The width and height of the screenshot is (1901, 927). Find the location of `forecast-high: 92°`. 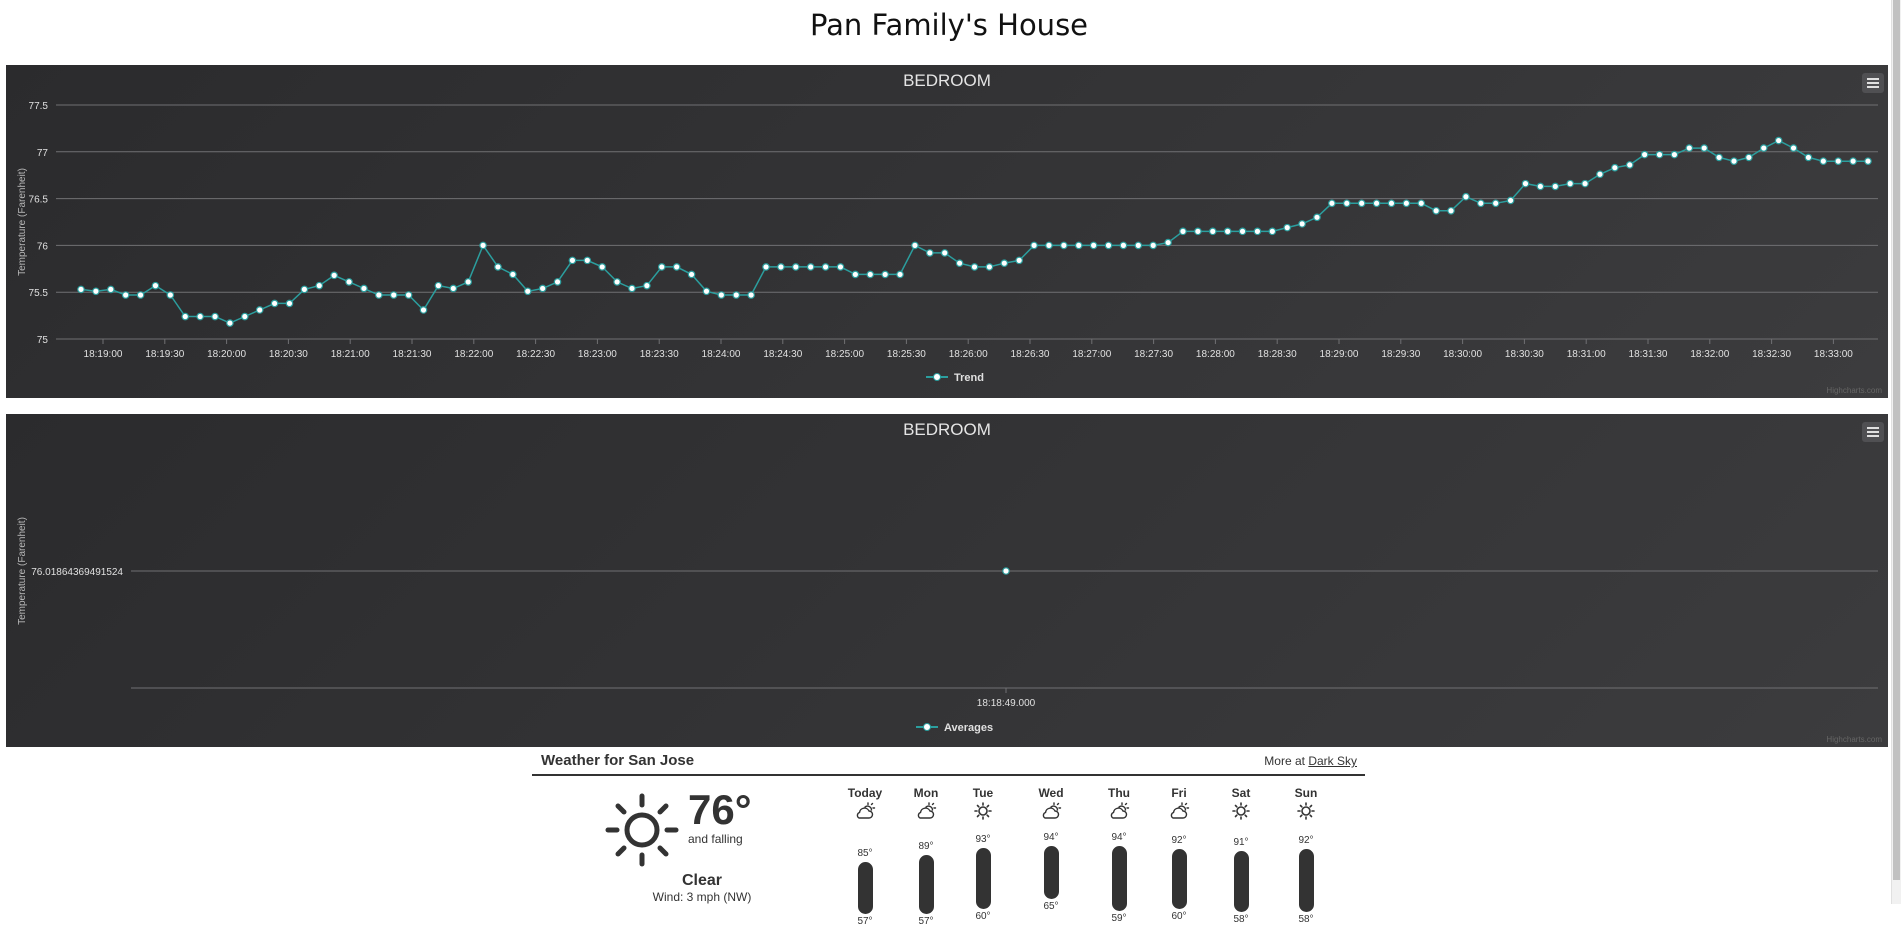

forecast-high: 92° is located at coordinates (1179, 841).